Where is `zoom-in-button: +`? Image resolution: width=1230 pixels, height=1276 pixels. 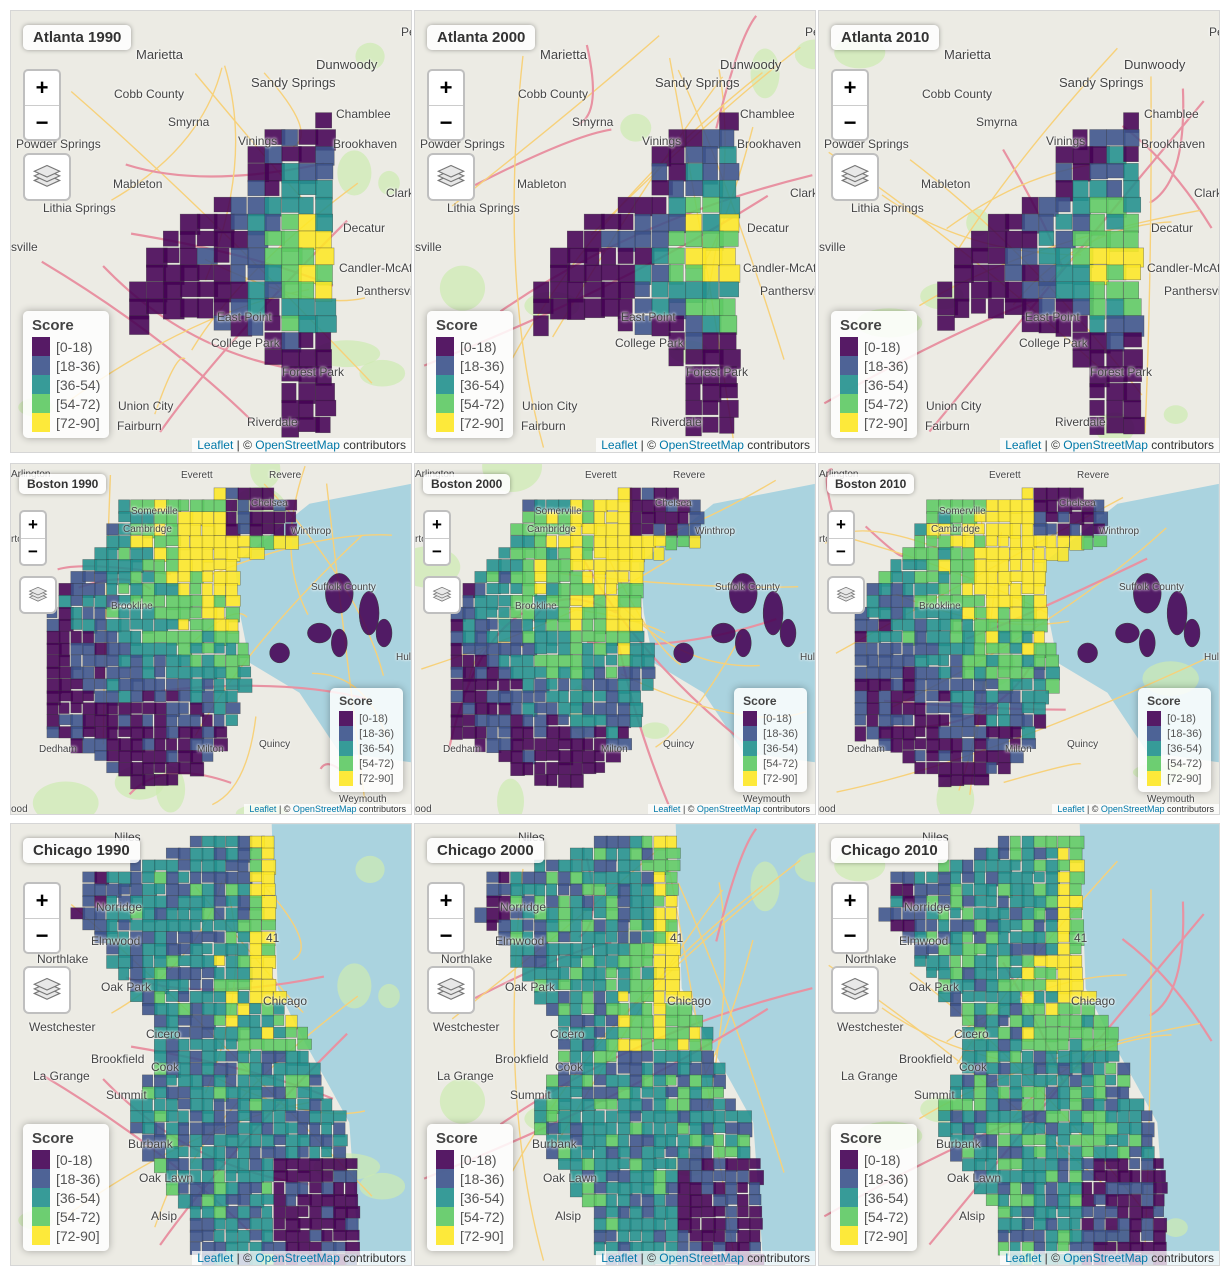 zoom-in-button: + is located at coordinates (841, 524).